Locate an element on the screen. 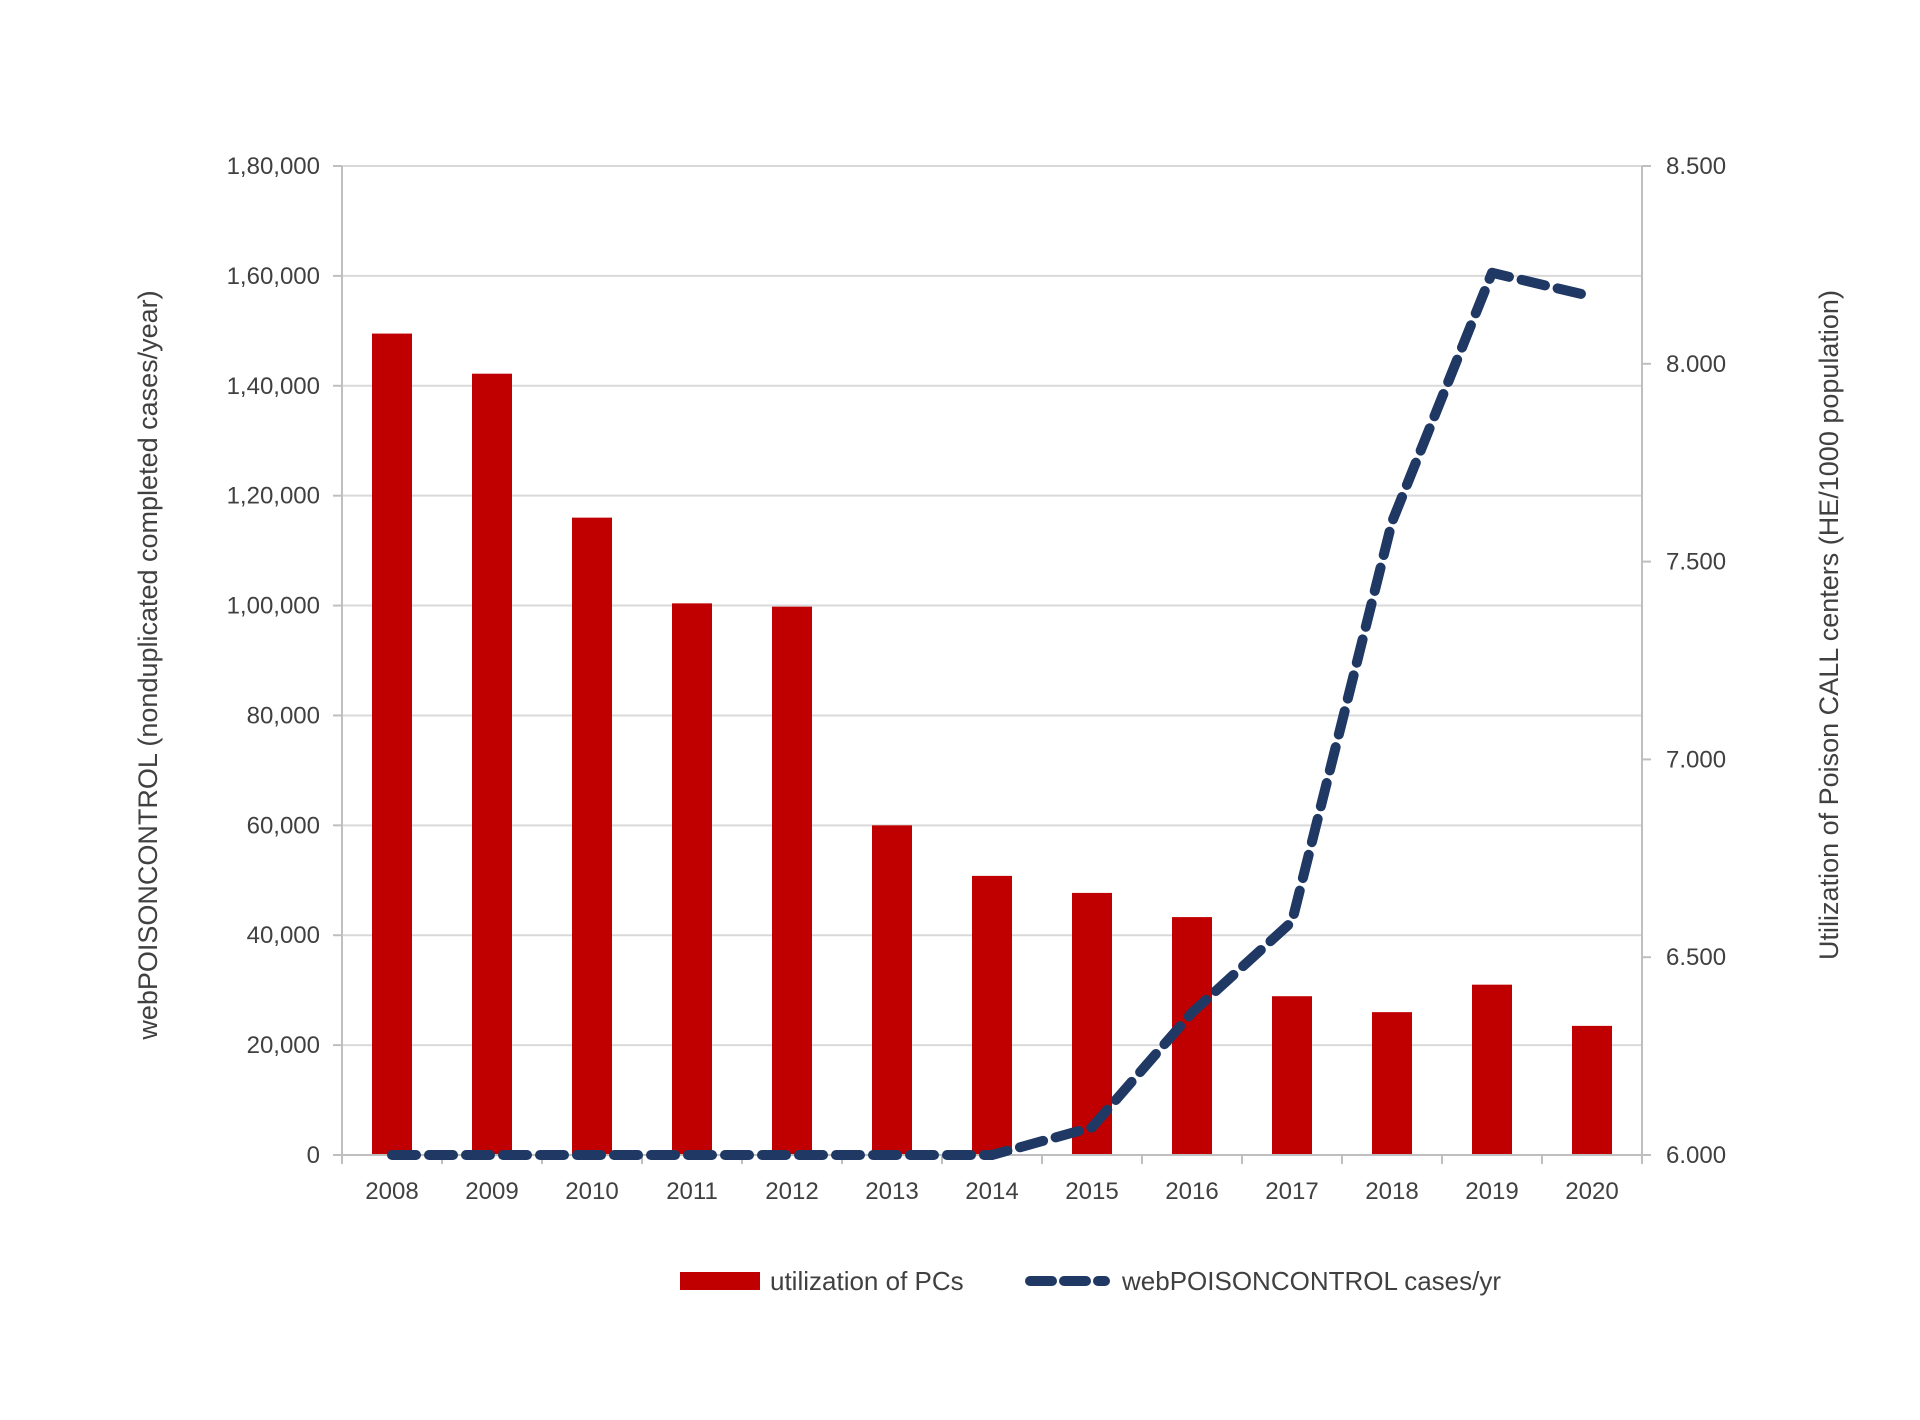  x-tick-label: 2010 is located at coordinates (591, 1191).